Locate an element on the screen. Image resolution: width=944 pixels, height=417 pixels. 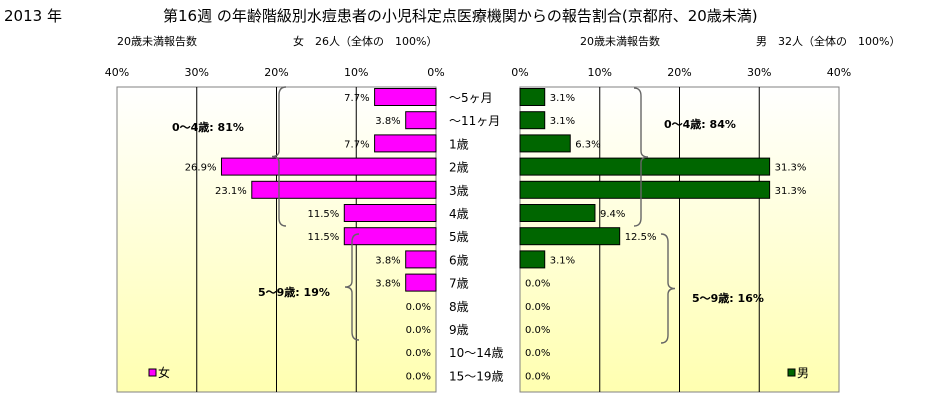
data-label: 23.1% is located at coordinates (231, 191).